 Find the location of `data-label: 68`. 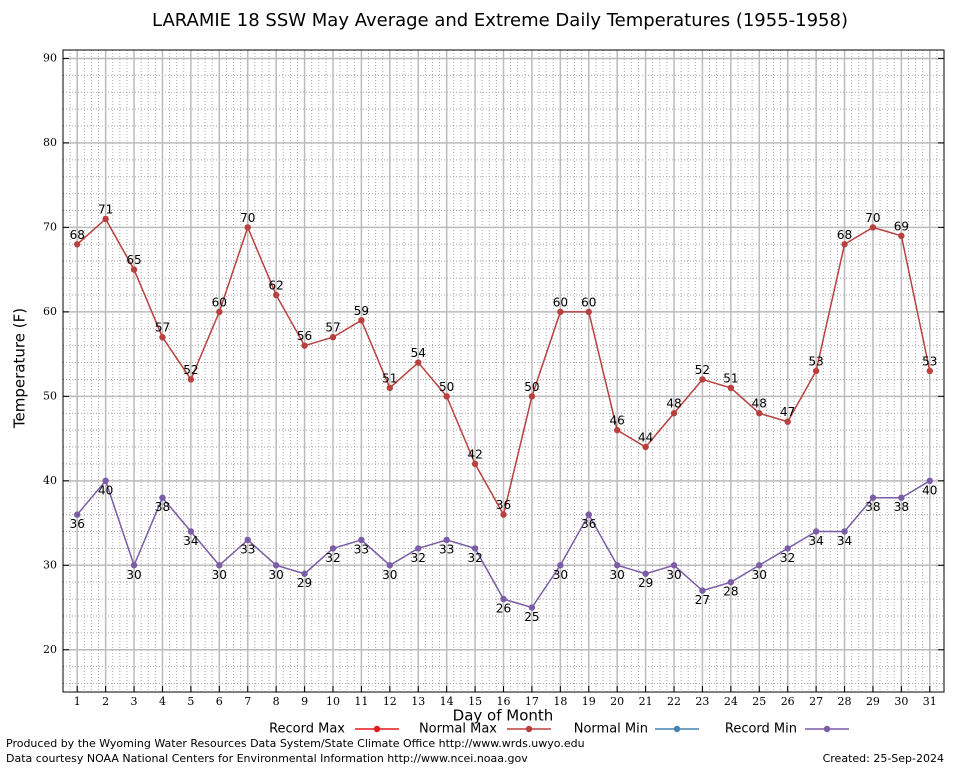

data-label: 68 is located at coordinates (844, 235).